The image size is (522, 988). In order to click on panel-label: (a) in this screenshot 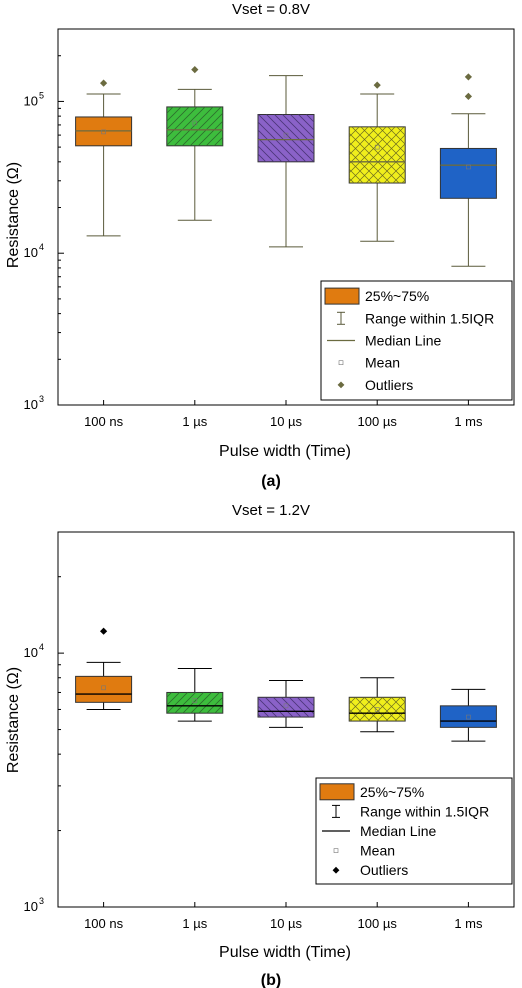, I will do `click(271, 481)`.